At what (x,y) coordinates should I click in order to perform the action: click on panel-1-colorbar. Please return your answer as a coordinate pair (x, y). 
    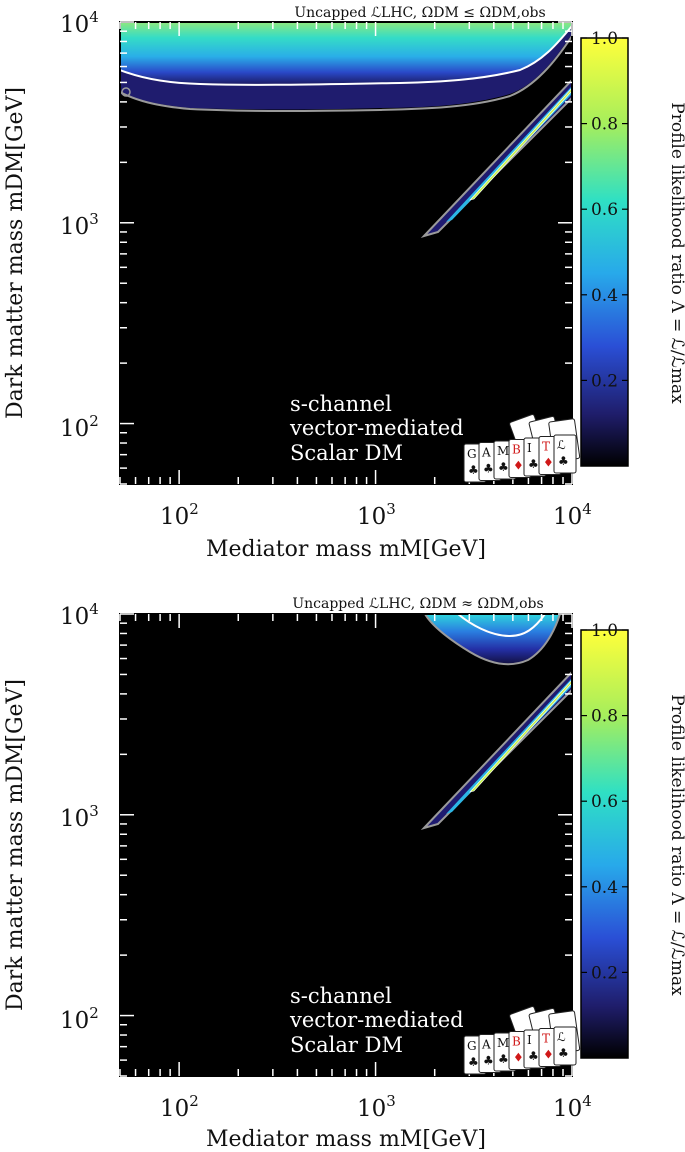
    Looking at the image, I should click on (604, 252).